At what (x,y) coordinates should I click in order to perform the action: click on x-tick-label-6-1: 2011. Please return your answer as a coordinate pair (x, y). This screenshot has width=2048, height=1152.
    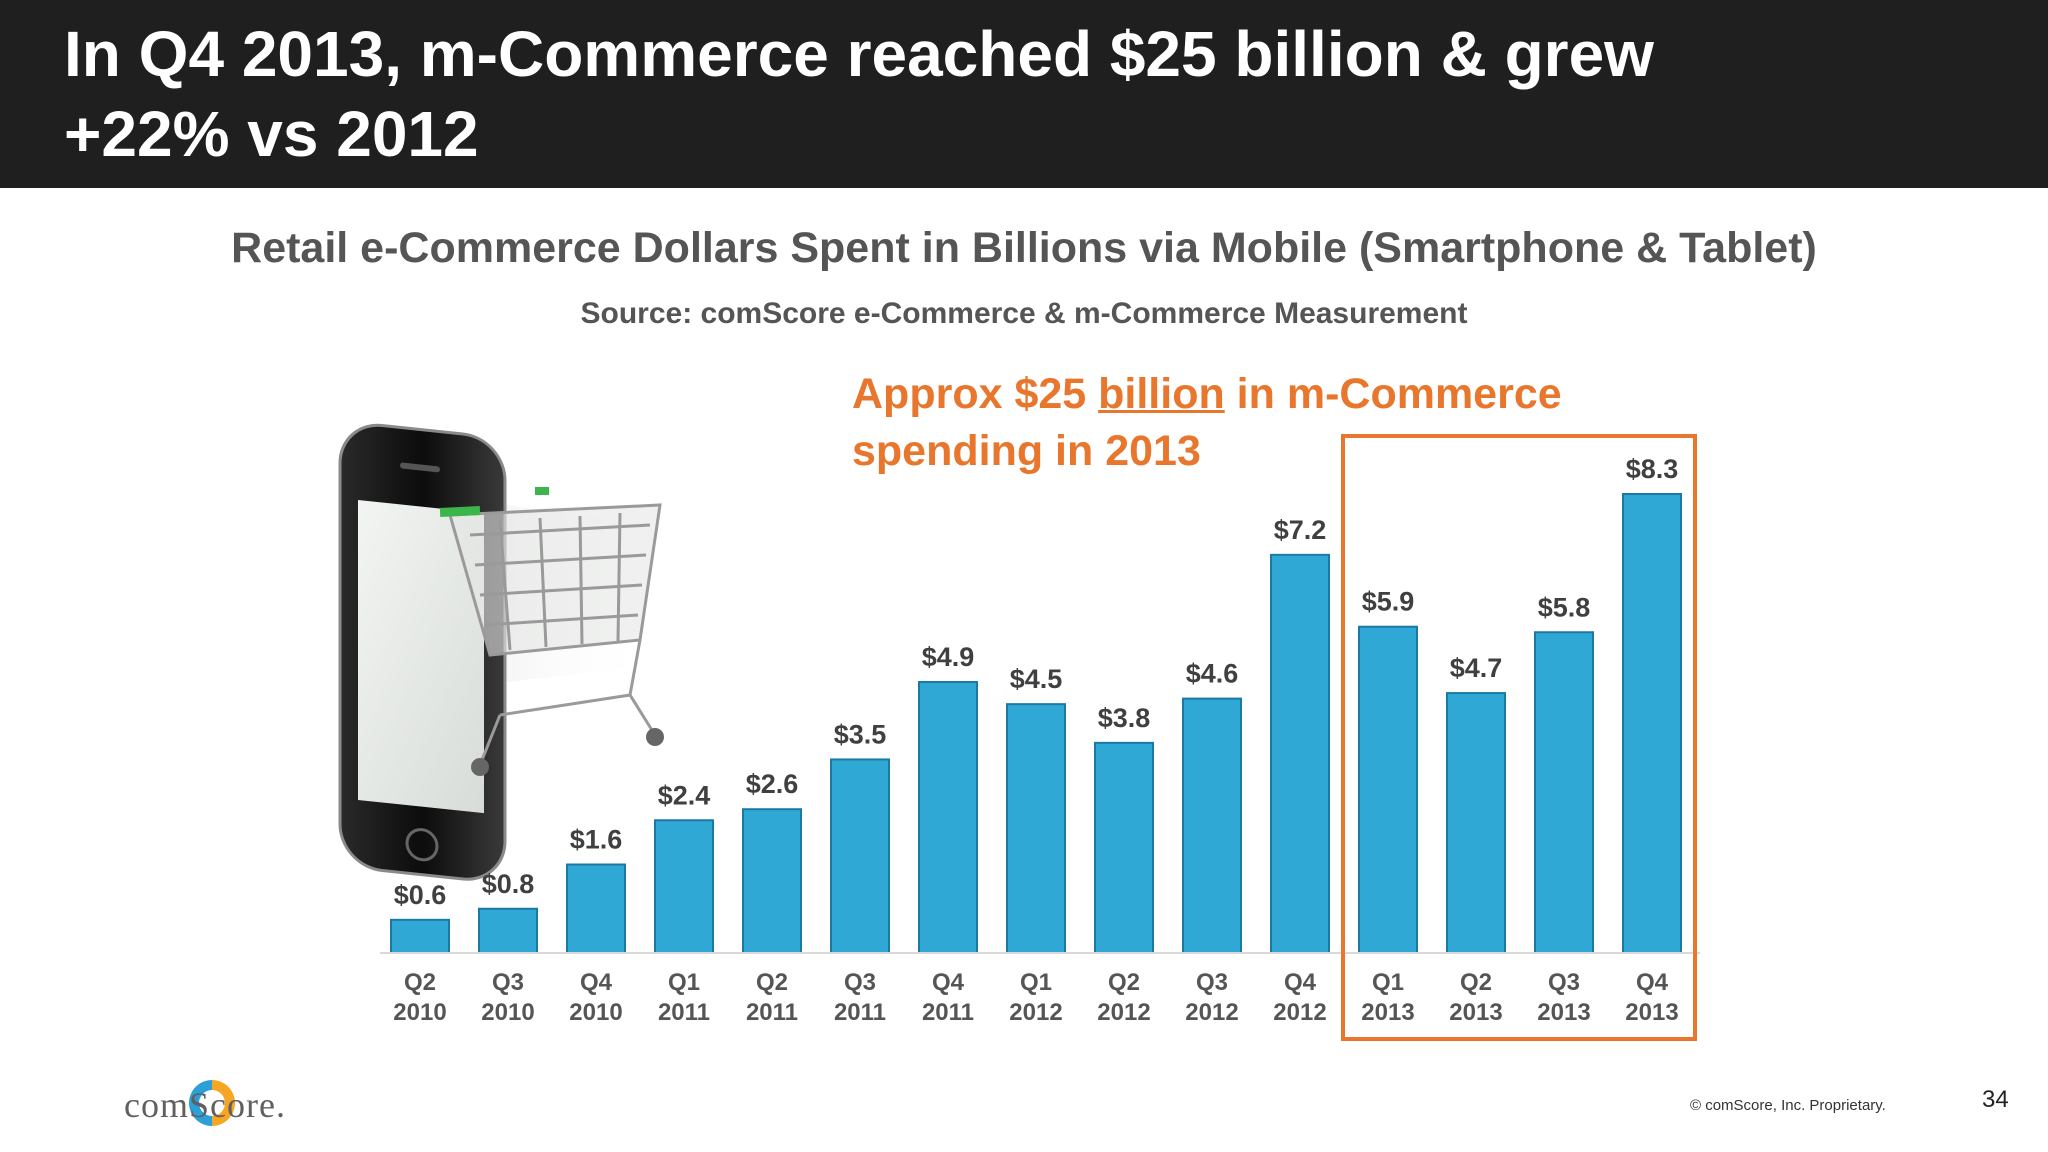
    Looking at the image, I should click on (948, 1012).